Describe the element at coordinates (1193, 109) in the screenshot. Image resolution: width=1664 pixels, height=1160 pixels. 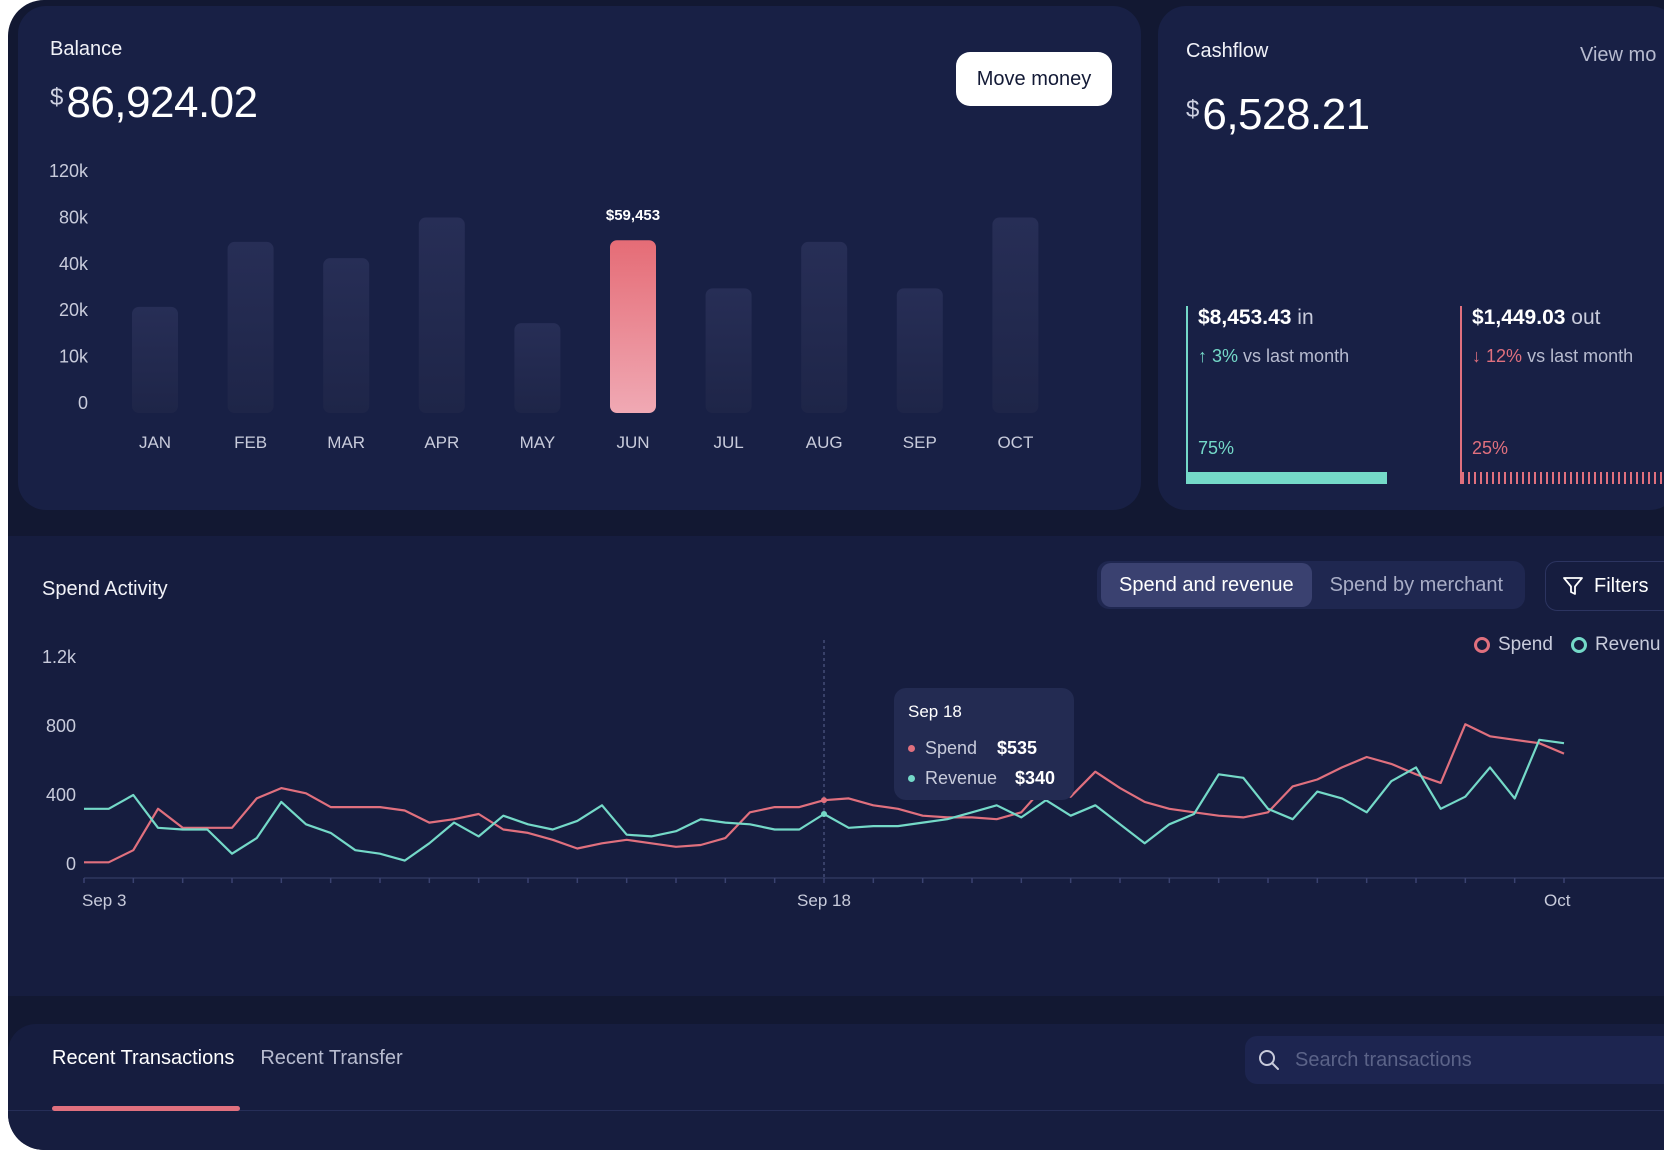
I see `cashflow-currency: $` at that location.